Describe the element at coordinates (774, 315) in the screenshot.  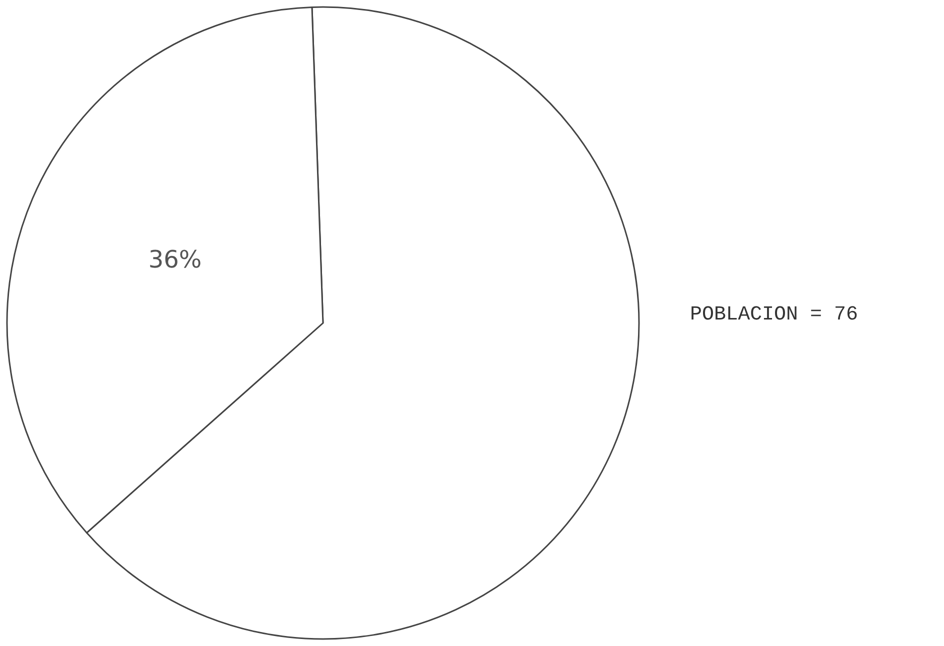
I see `text: POBLACION = 76` at that location.